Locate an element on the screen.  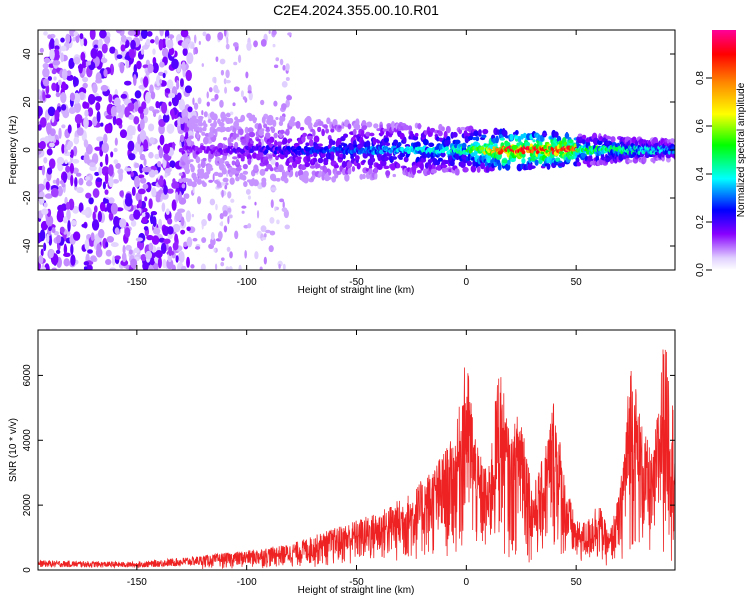
y-tick-label: -20 is located at coordinates (27, 197).